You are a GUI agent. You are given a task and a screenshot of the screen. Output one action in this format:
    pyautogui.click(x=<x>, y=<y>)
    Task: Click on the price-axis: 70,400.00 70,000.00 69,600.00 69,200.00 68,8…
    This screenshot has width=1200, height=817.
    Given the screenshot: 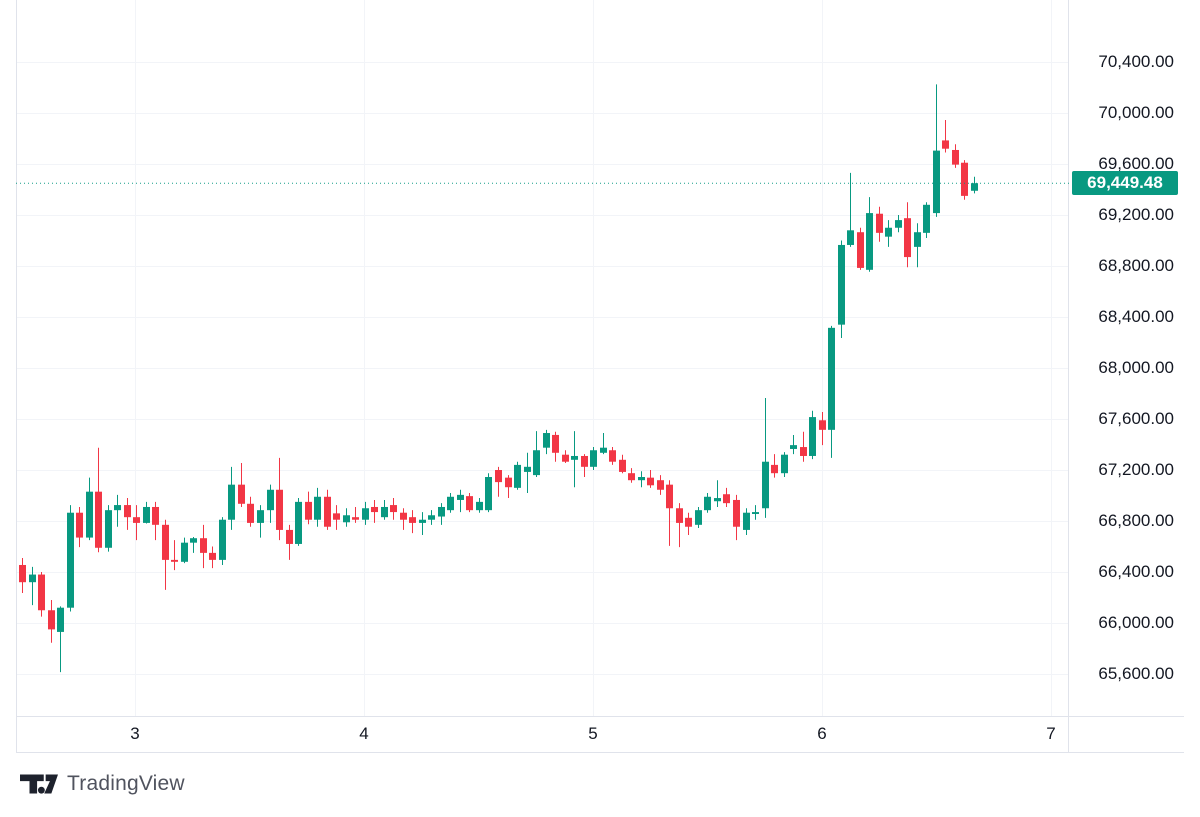 What is the action you would take?
    pyautogui.click(x=1134, y=358)
    